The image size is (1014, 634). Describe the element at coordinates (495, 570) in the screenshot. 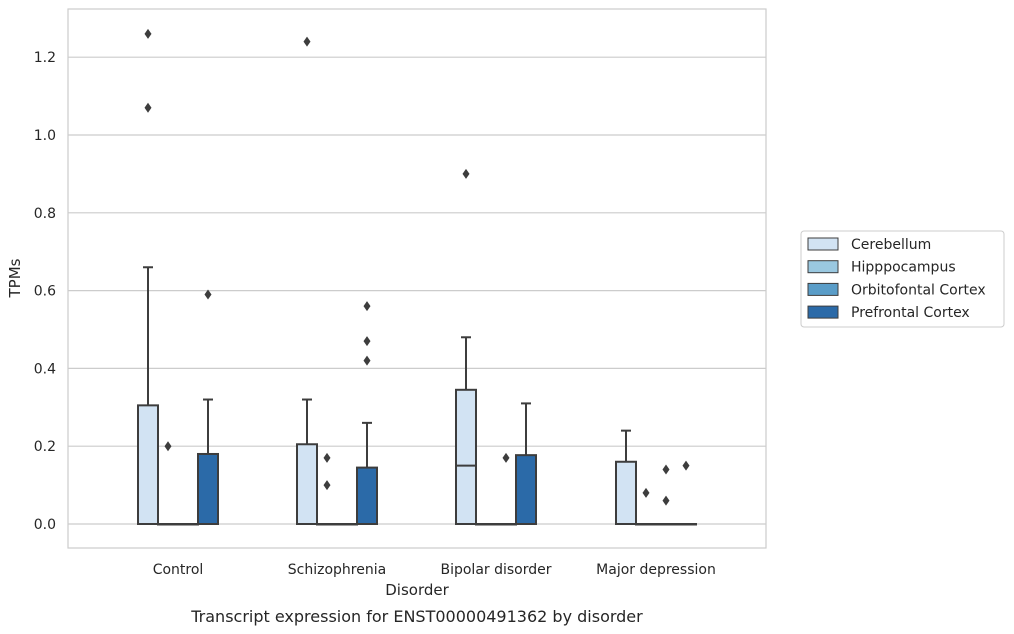

I see `x-tick-label: Bipolar disorder` at that location.